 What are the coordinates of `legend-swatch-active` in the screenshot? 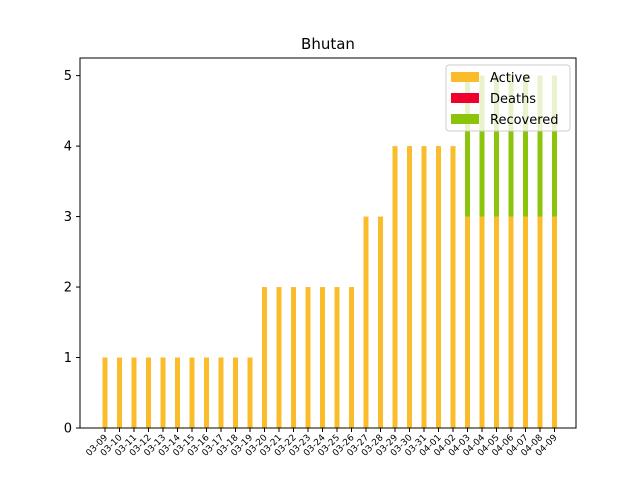 It's located at (465, 77).